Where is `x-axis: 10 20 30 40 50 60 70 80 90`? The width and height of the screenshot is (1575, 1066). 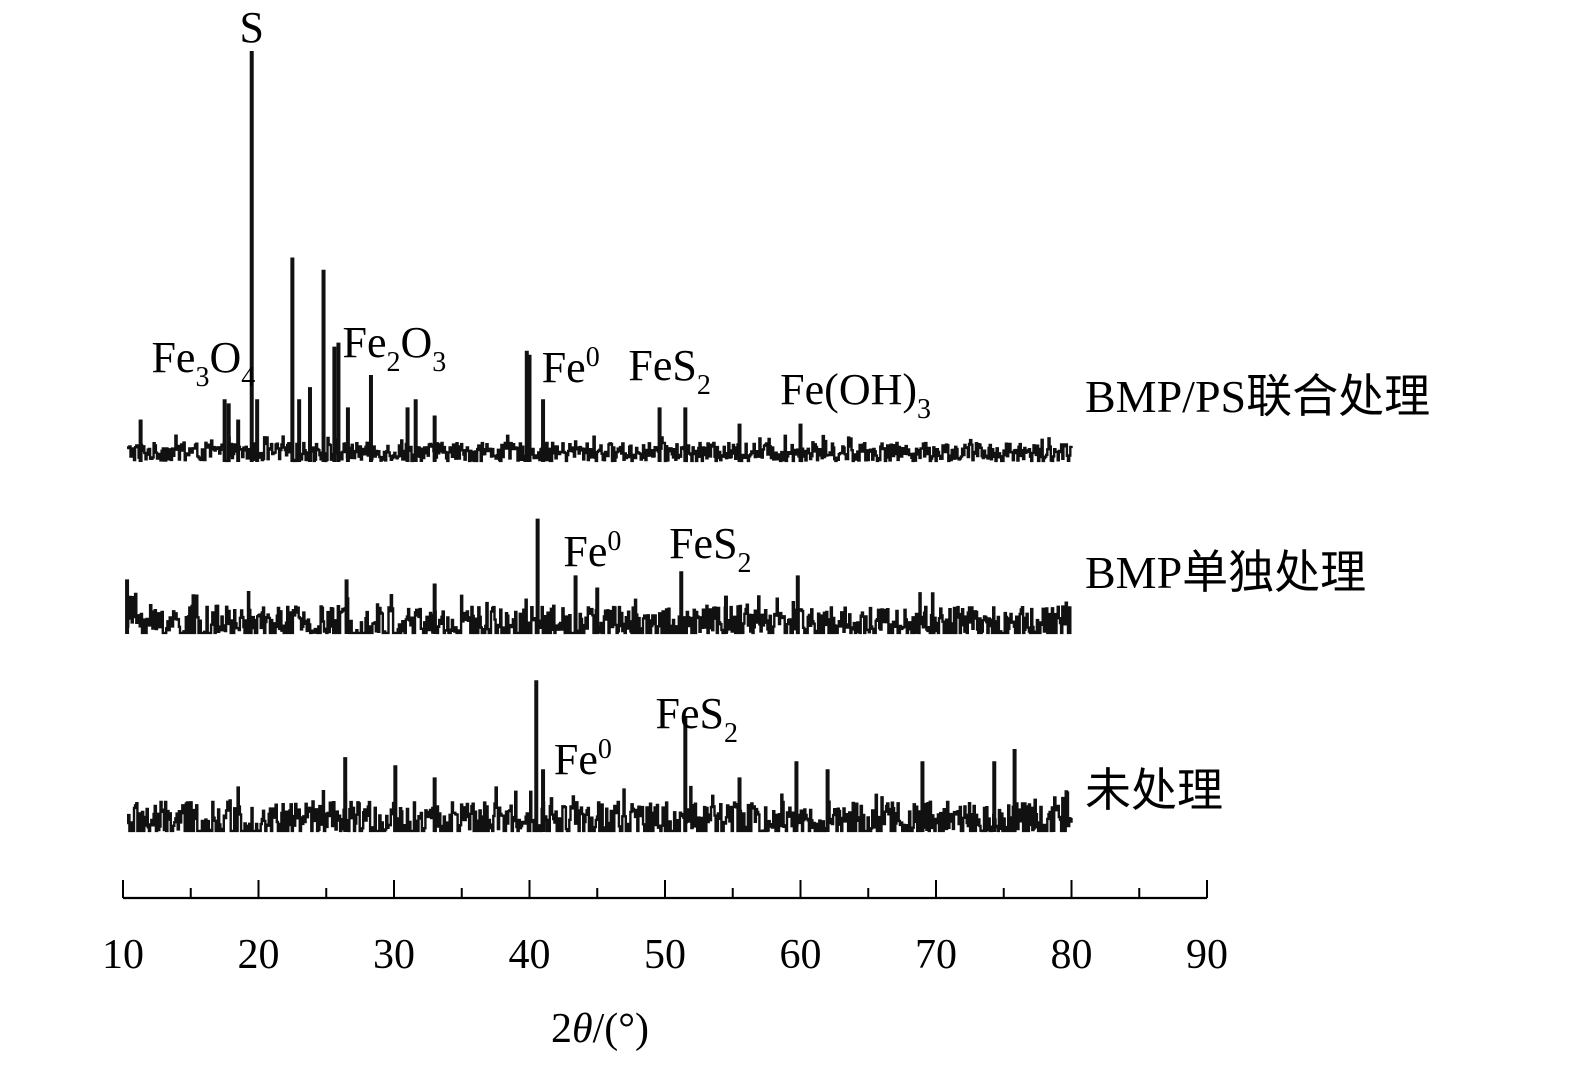 x-axis: 10 20 30 40 50 60 70 80 90 is located at coordinates (665, 929).